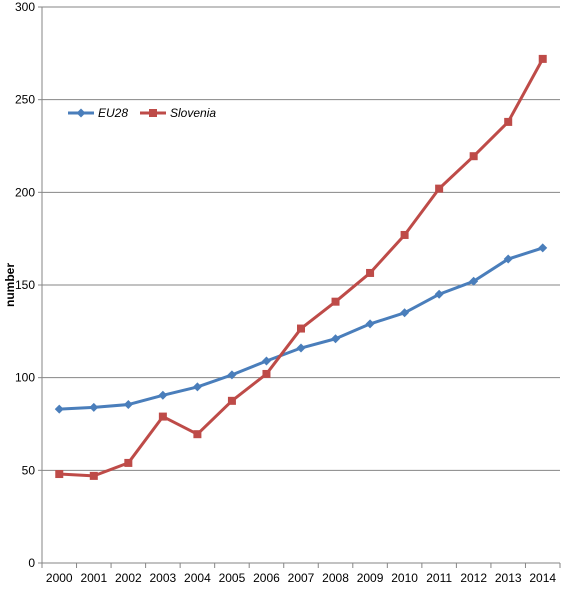  I want to click on legend: EU28 Slovenia, so click(142, 113).